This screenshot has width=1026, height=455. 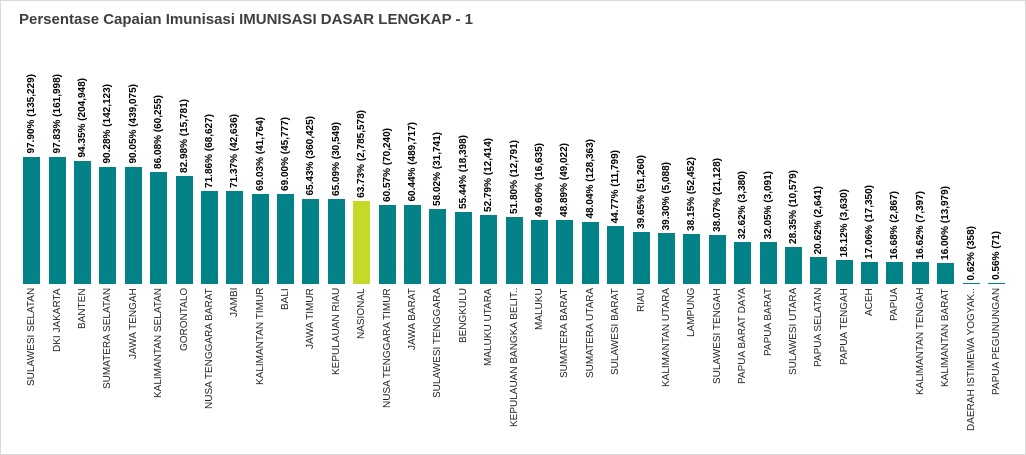 I want to click on bar-column: 0.62% (358) DAERAH ISTIMEWA YOGYAK.., so click(x=970, y=235).